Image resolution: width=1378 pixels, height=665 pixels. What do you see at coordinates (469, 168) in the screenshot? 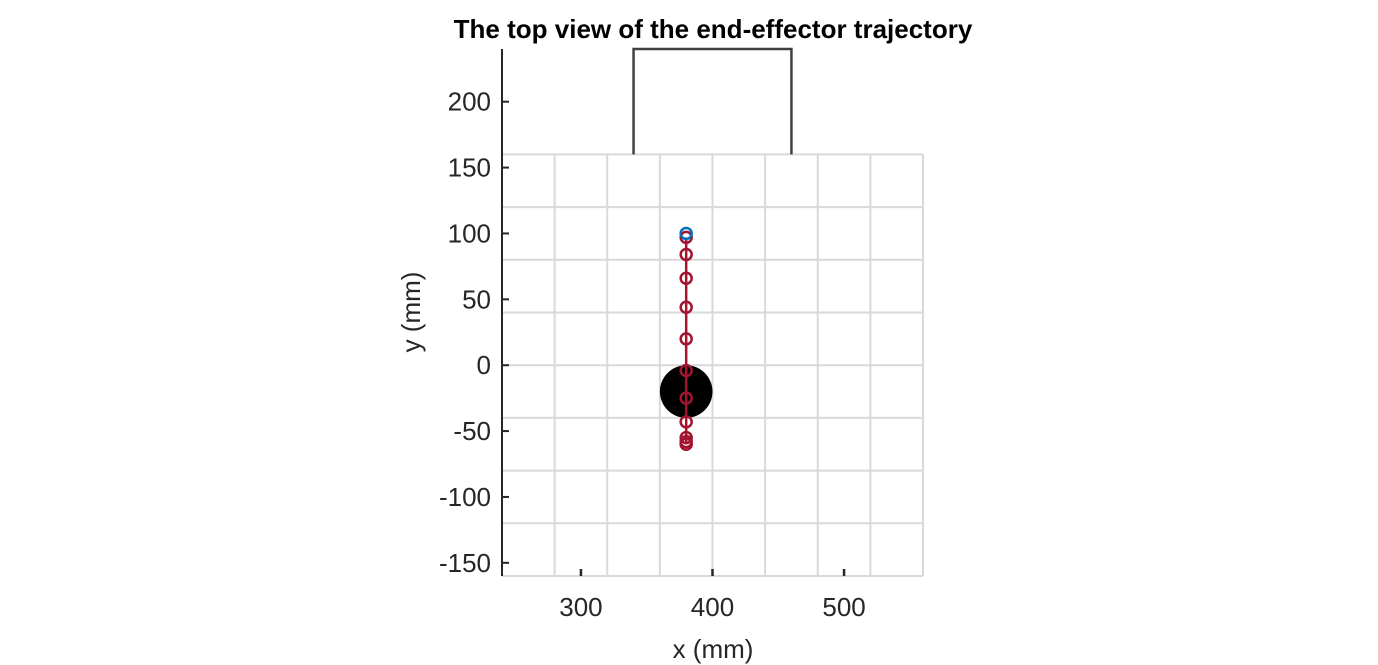
I see `y-tick-label: 150` at bounding box center [469, 168].